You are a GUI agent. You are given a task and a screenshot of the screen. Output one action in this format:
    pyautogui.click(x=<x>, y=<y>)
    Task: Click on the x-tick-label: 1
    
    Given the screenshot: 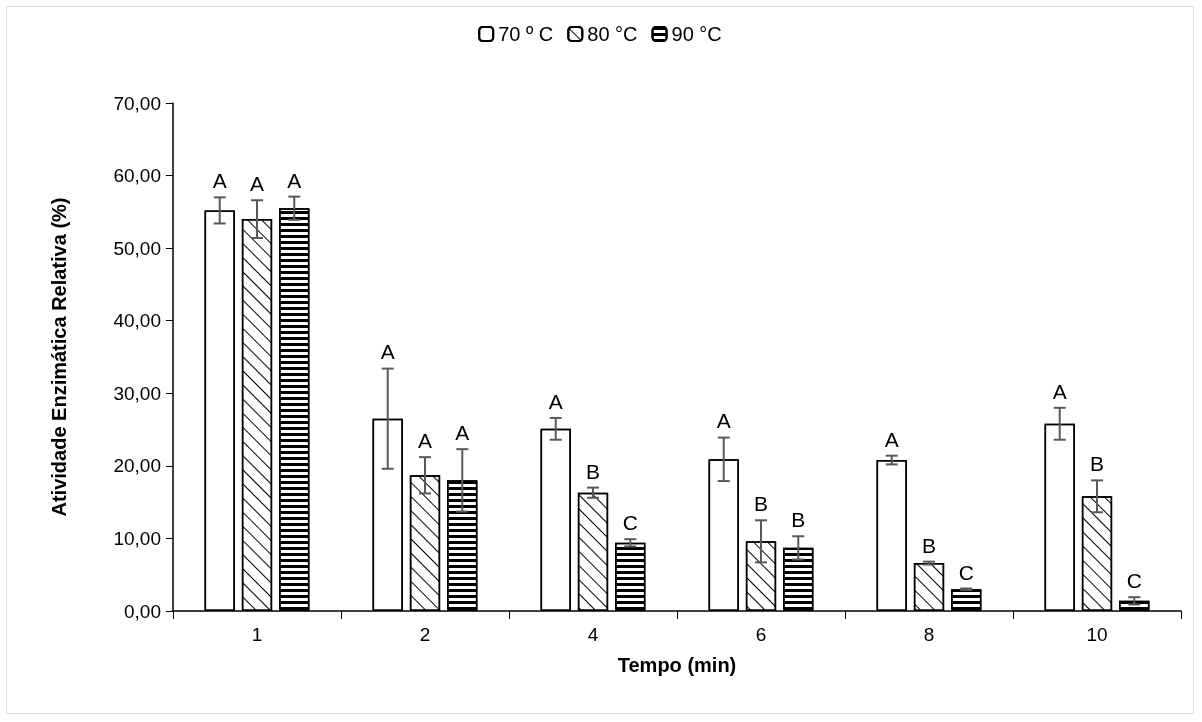 What is the action you would take?
    pyautogui.click(x=257, y=634)
    